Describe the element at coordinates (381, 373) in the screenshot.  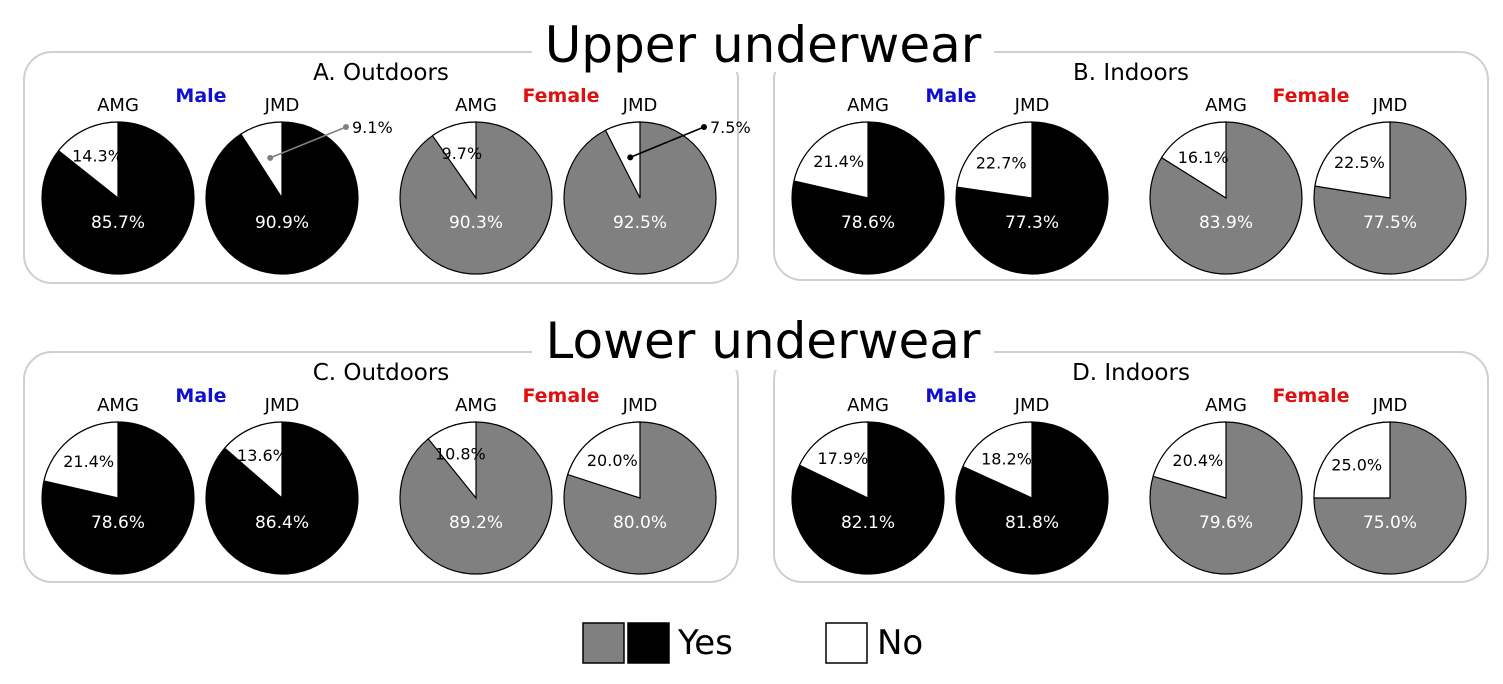
I see `panel-title: C. Outdoors` at that location.